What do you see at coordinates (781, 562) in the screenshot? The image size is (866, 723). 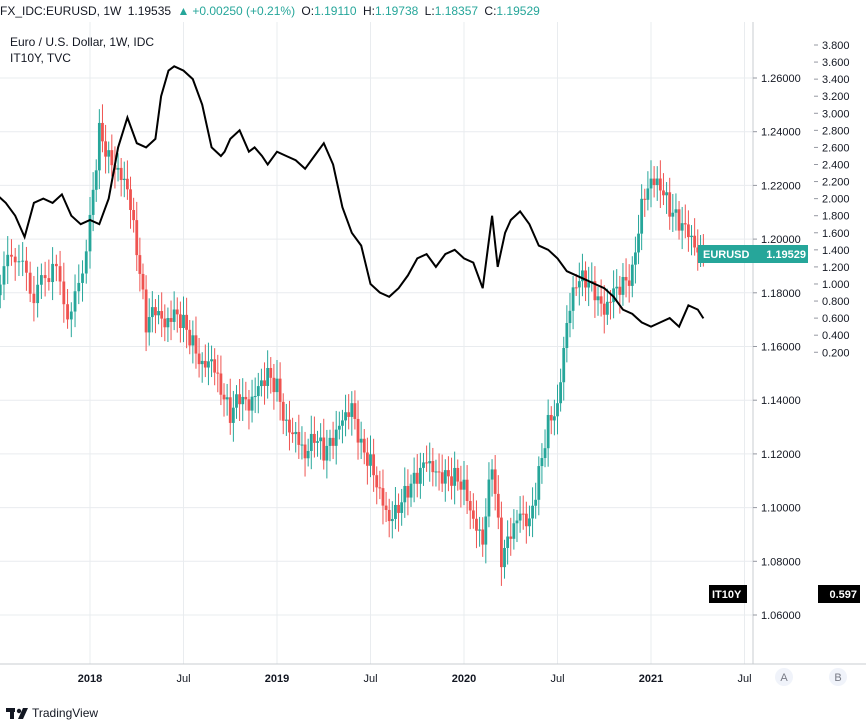 I see `eurusd-tick-label: 1.08000` at bounding box center [781, 562].